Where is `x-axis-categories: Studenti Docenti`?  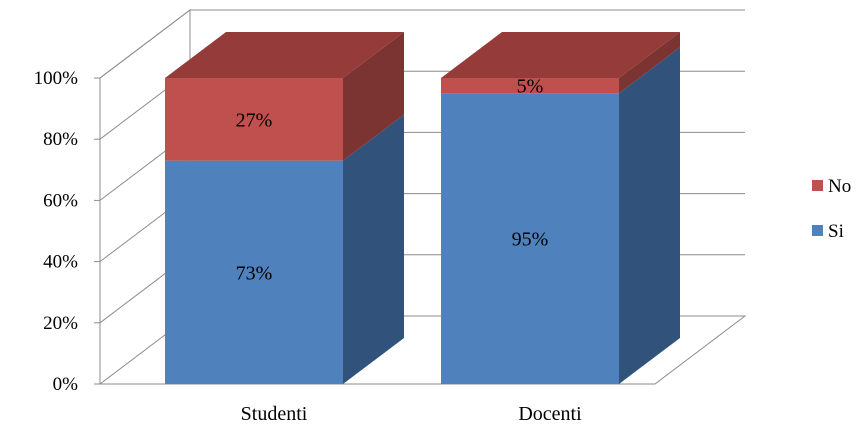
x-axis-categories: Studenti Docenti is located at coordinates (411, 413).